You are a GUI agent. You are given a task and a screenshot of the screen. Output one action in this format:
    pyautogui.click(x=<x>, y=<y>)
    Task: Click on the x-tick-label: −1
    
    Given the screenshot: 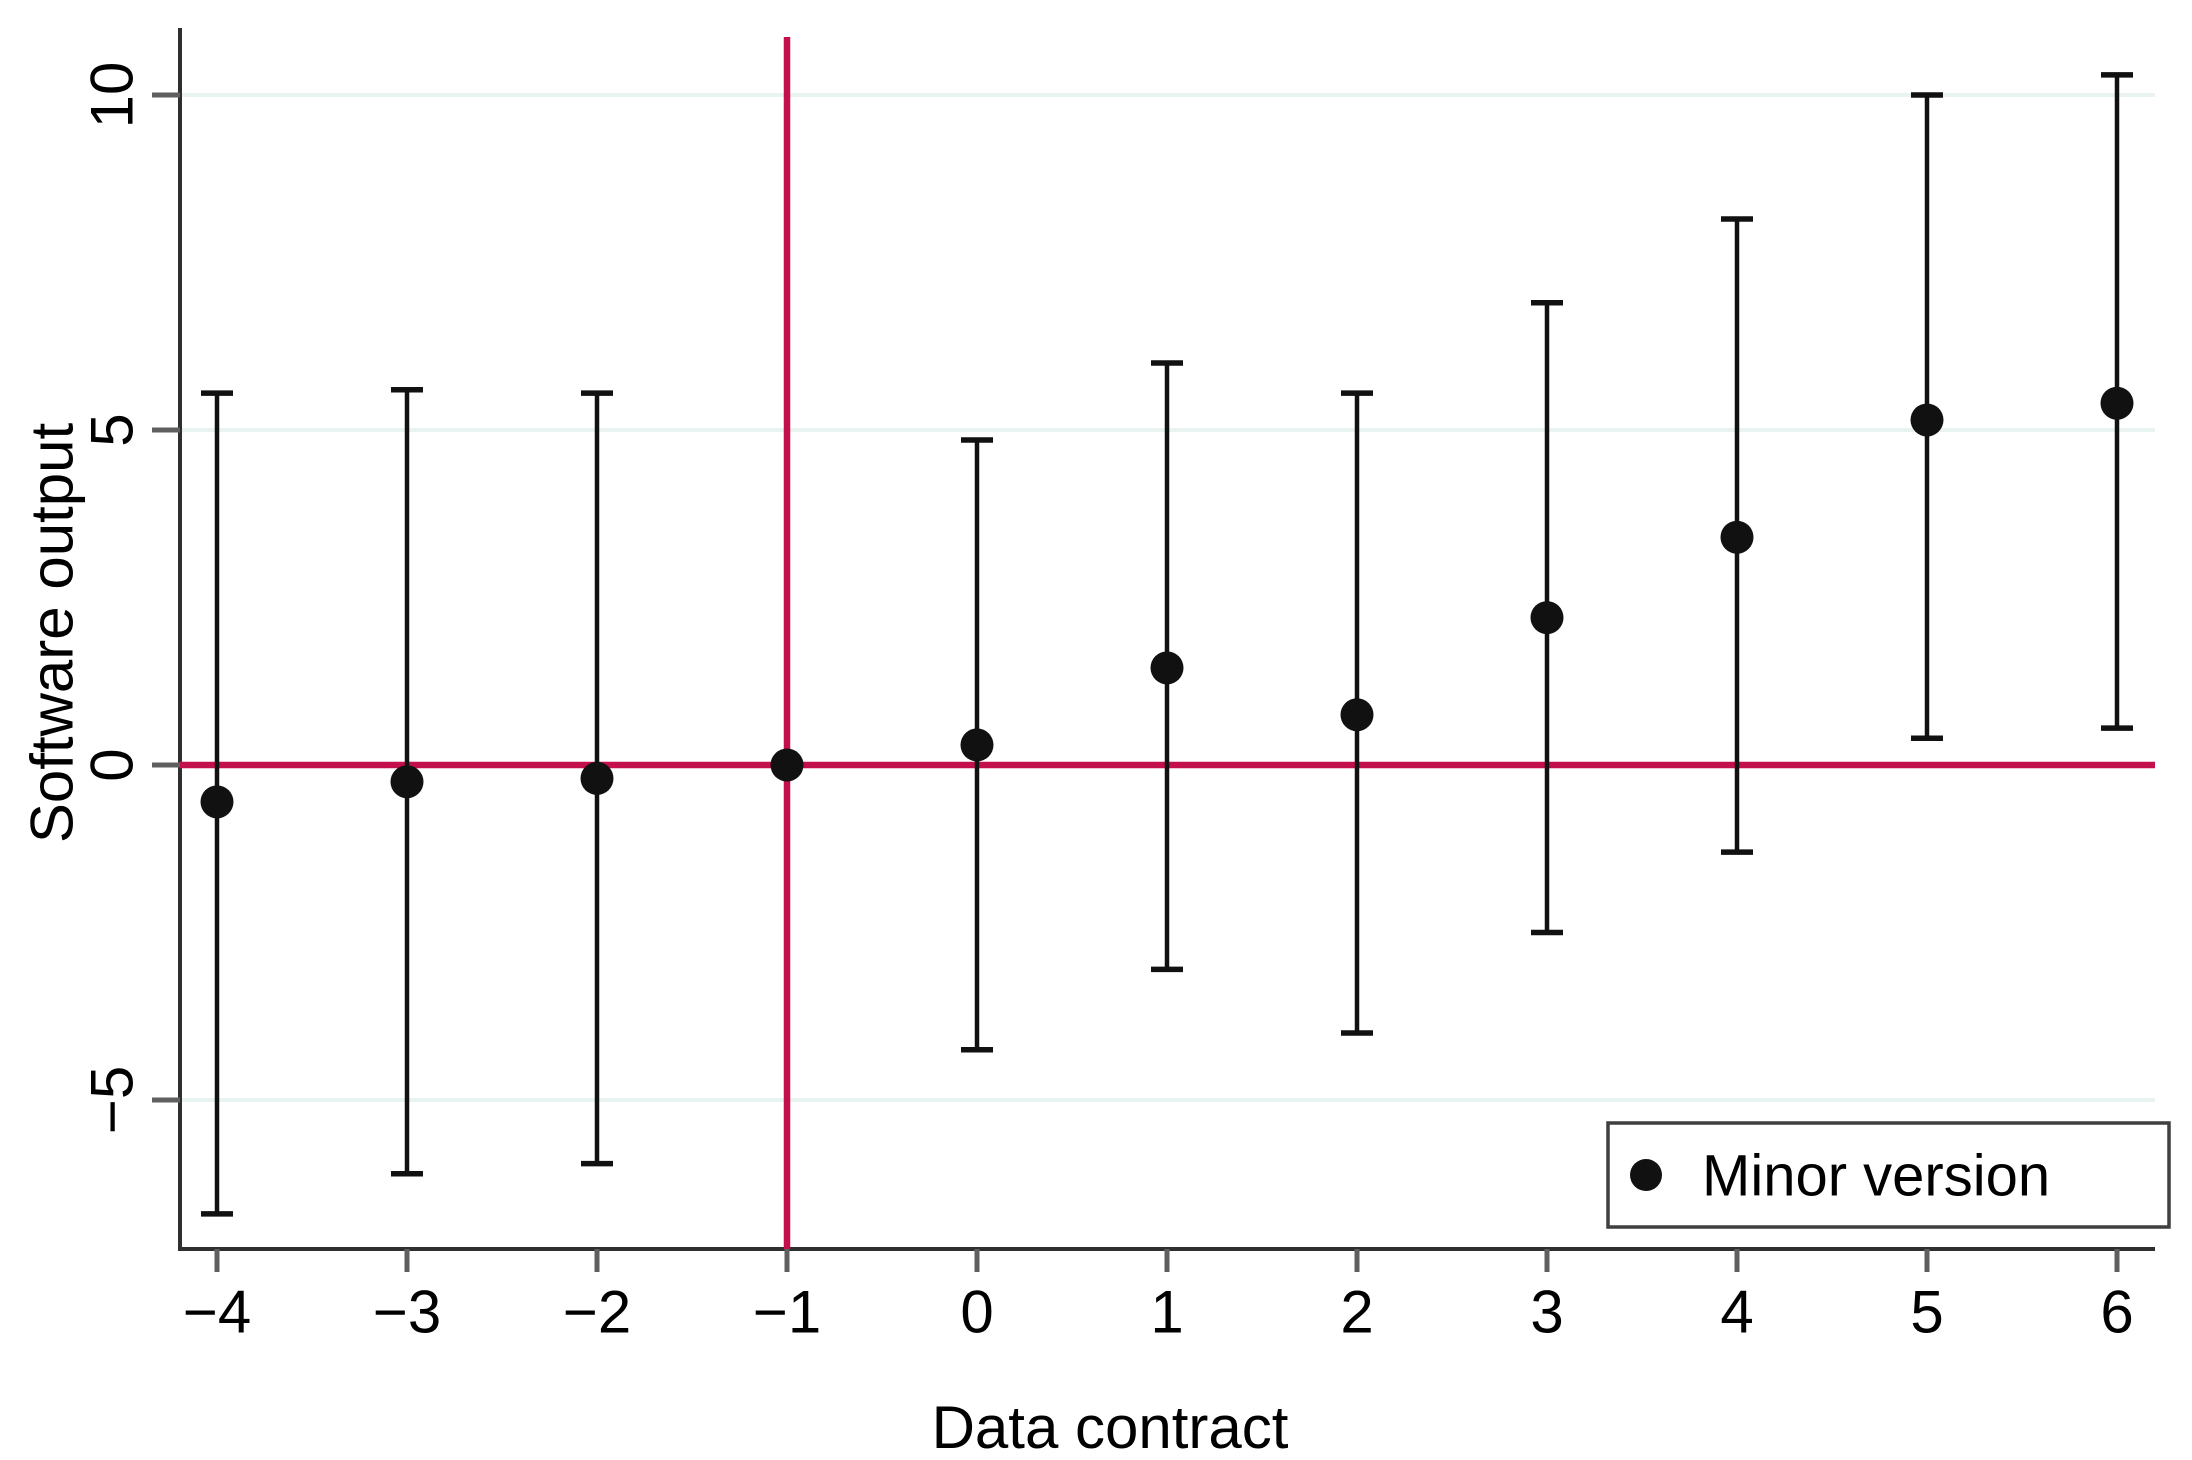 What is the action you would take?
    pyautogui.click(x=787, y=1312)
    